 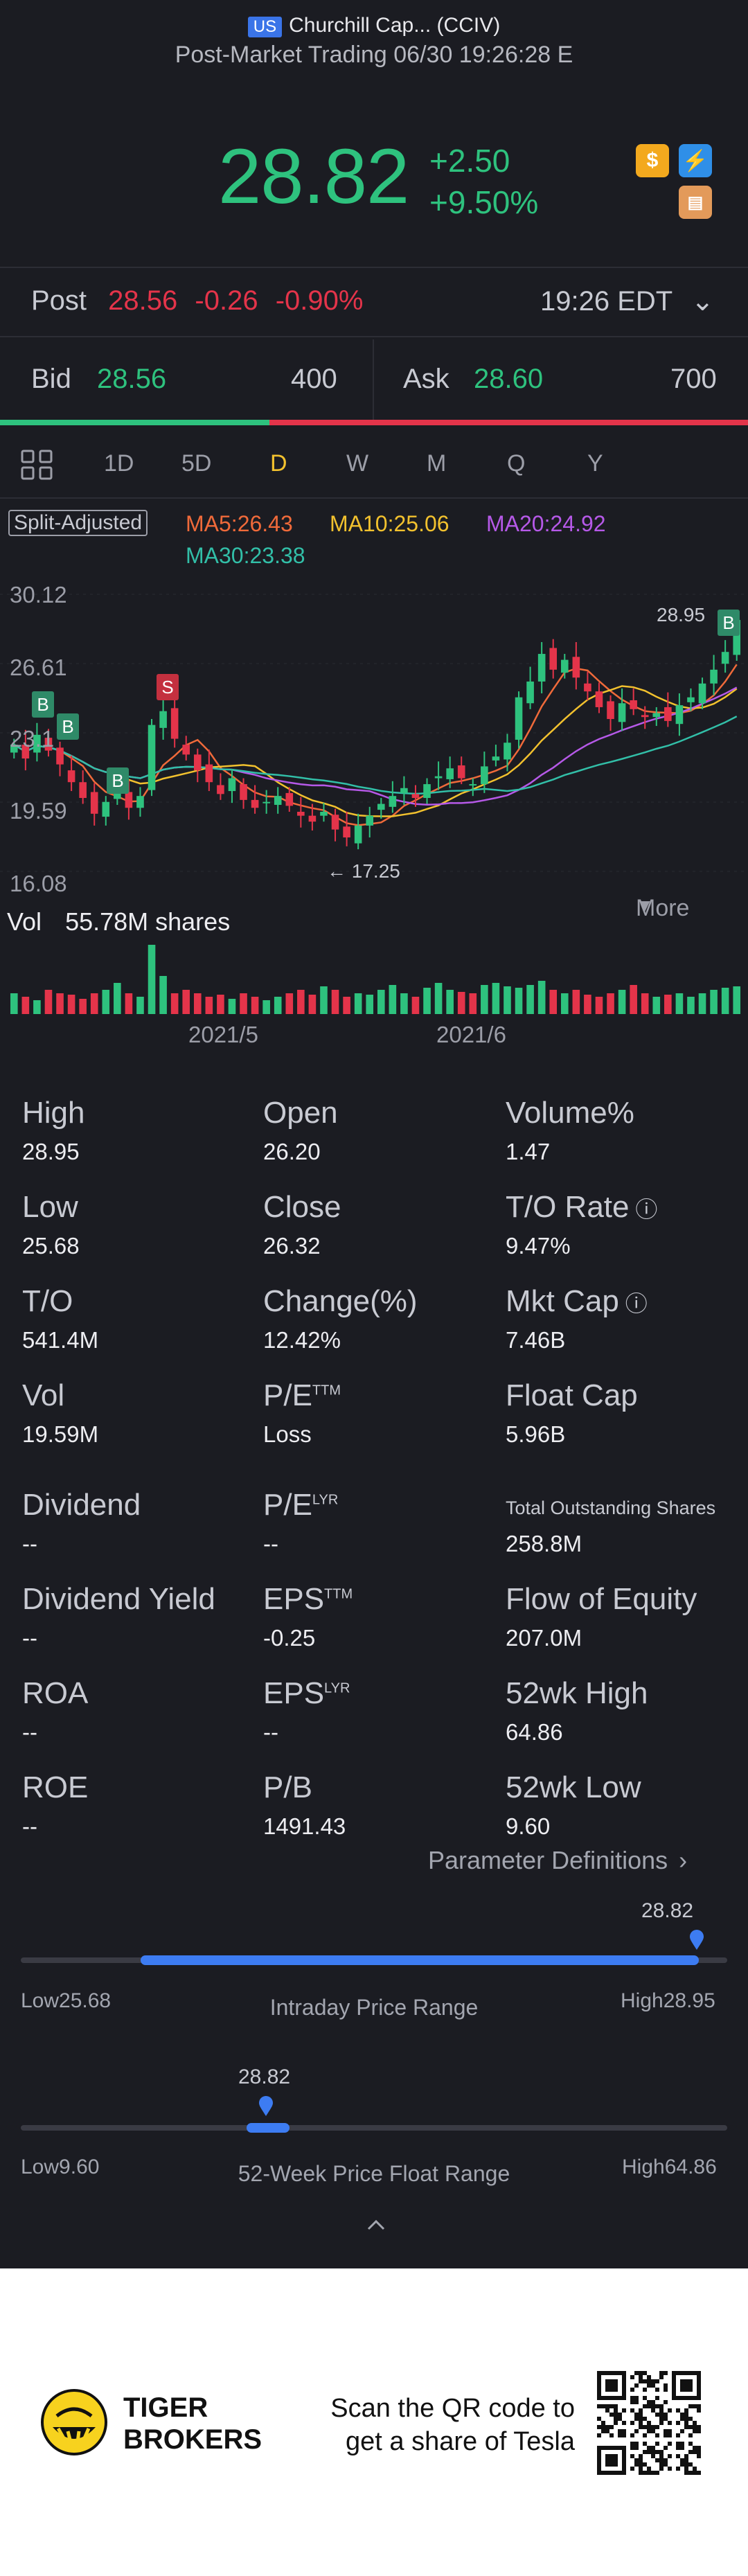 I want to click on stat-value: 9.47%, so click(x=538, y=1246).